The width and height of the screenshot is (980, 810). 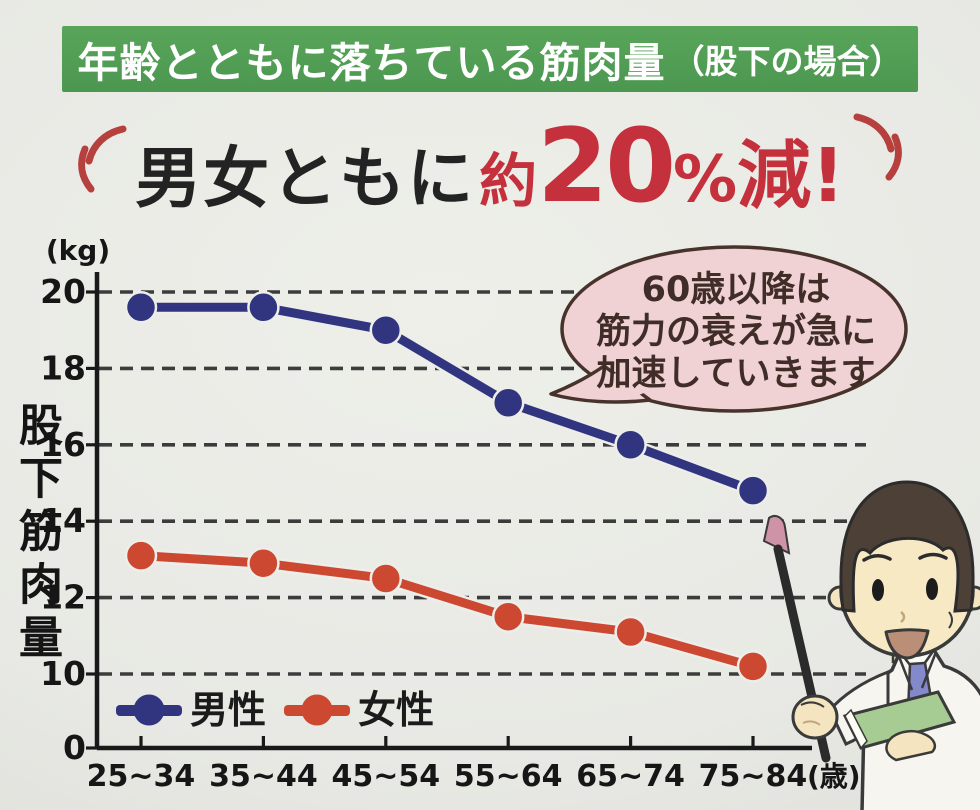 I want to click on y-tick-label-20: 20, so click(x=63, y=291).